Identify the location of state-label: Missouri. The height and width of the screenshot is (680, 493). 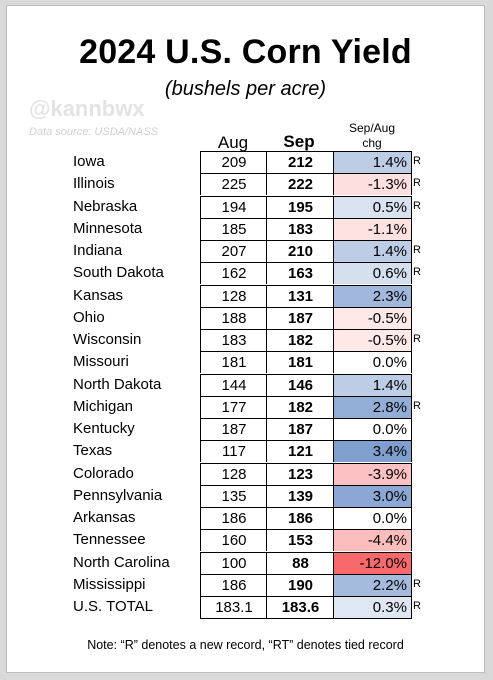
(101, 362).